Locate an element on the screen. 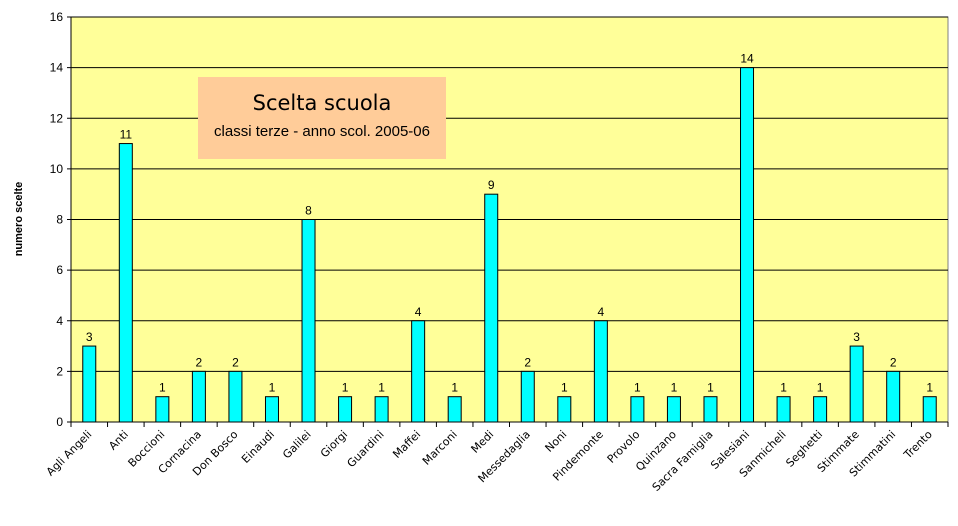 The width and height of the screenshot is (958, 526). x-tick-label: Anti is located at coordinates (118, 440).